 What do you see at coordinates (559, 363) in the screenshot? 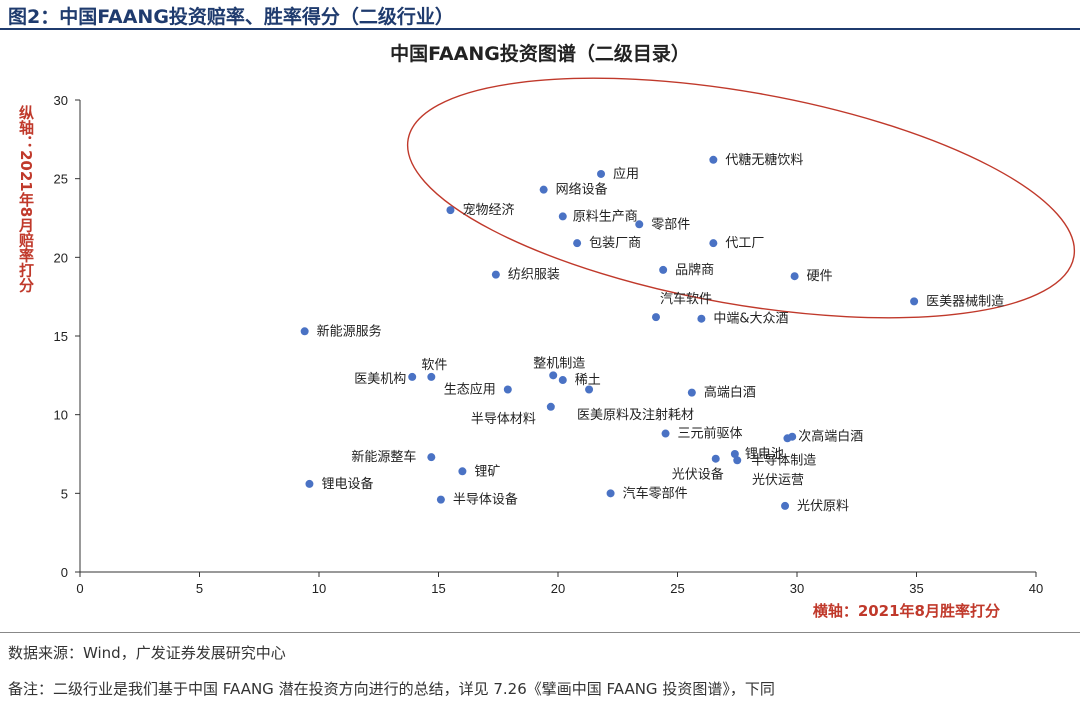
I see `point-label: 整机制造` at bounding box center [559, 363].